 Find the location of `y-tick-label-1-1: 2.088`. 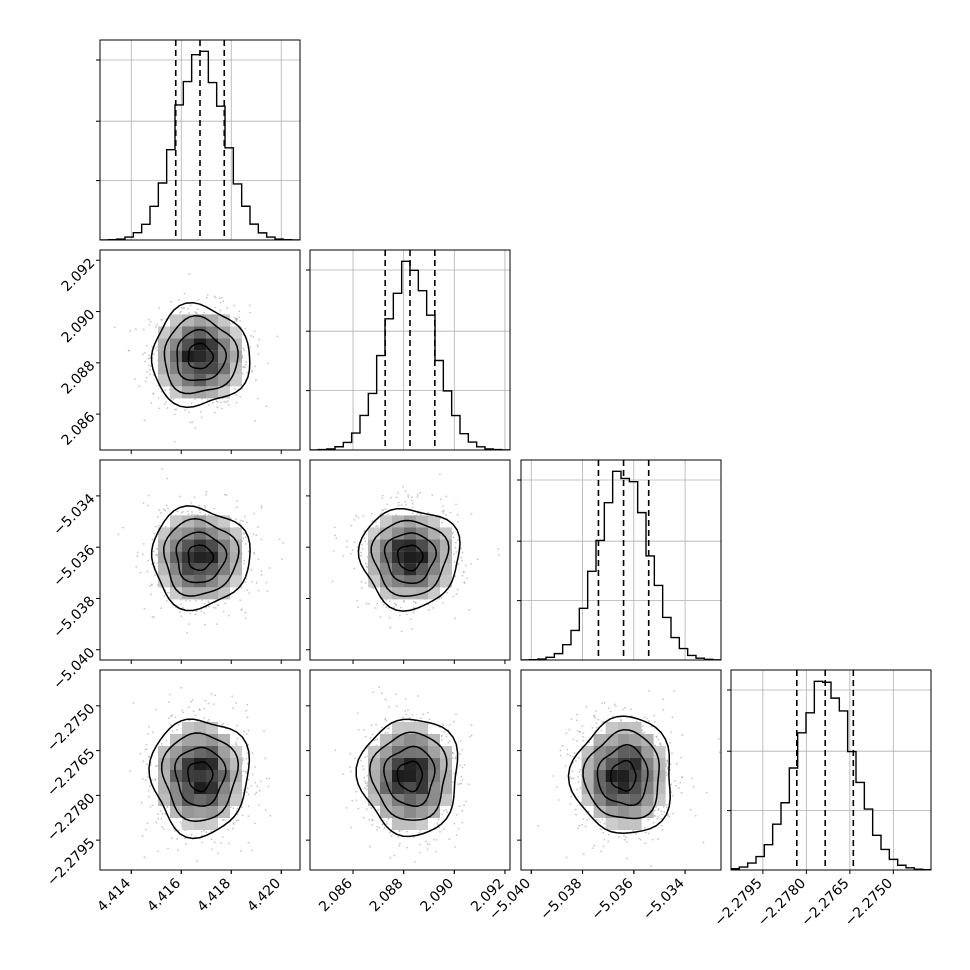

y-tick-label-1-1: 2.088 is located at coordinates (79, 378).